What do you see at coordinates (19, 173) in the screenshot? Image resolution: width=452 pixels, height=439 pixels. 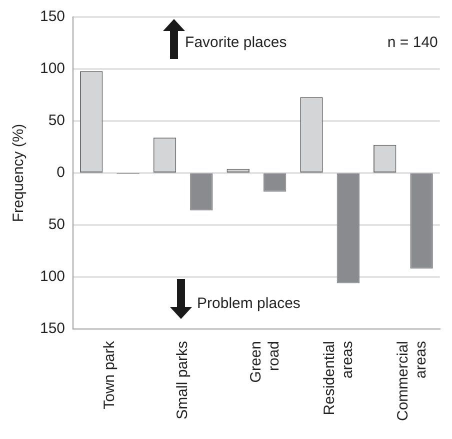 I see `y-axis-title: Frequency (%)` at bounding box center [19, 173].